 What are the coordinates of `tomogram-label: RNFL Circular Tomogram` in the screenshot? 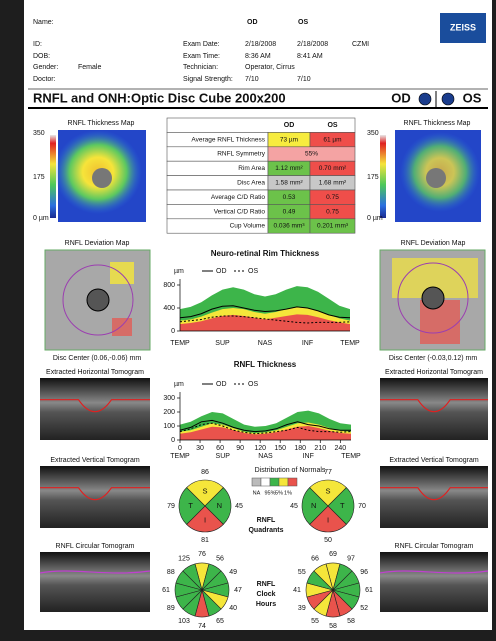 It's located at (434, 546).